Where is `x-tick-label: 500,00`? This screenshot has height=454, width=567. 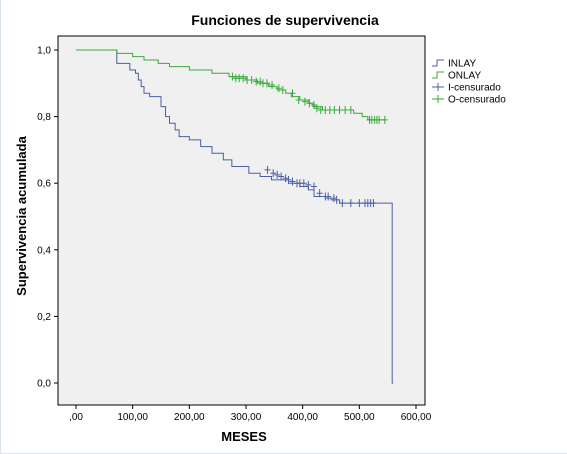 x-tick-label: 500,00 is located at coordinates (359, 417).